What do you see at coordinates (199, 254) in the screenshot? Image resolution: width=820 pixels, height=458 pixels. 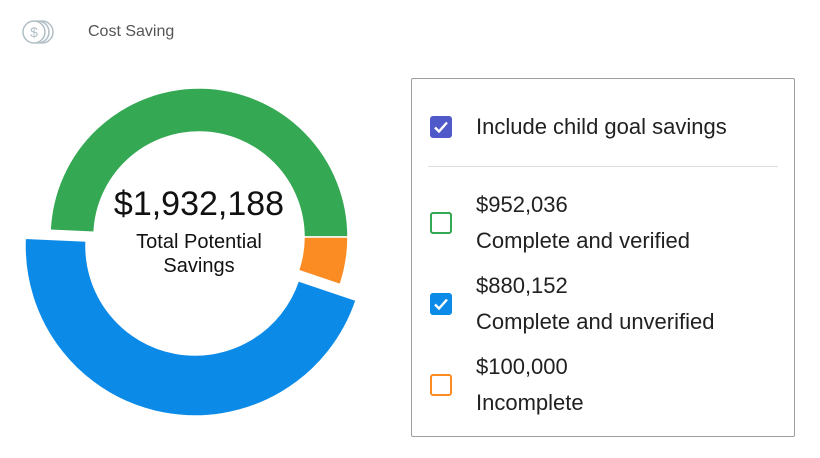 I see `total-label: Total Potential Savings` at bounding box center [199, 254].